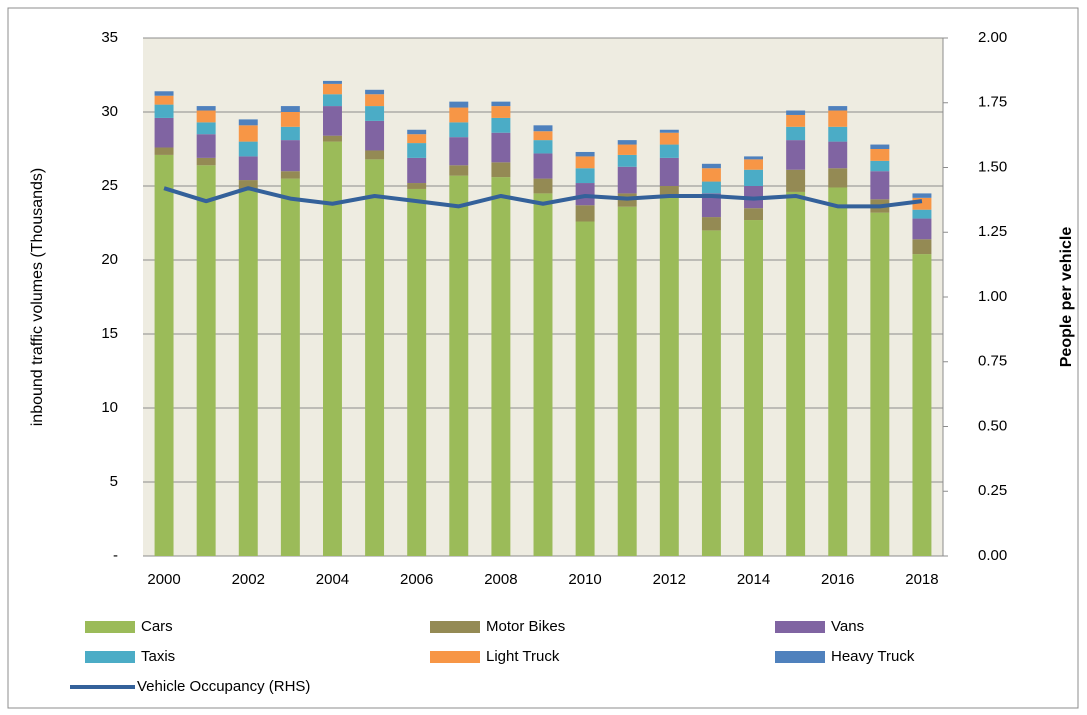 The height and width of the screenshot is (715, 1087). I want to click on y-tick-label: 10, so click(109, 407).